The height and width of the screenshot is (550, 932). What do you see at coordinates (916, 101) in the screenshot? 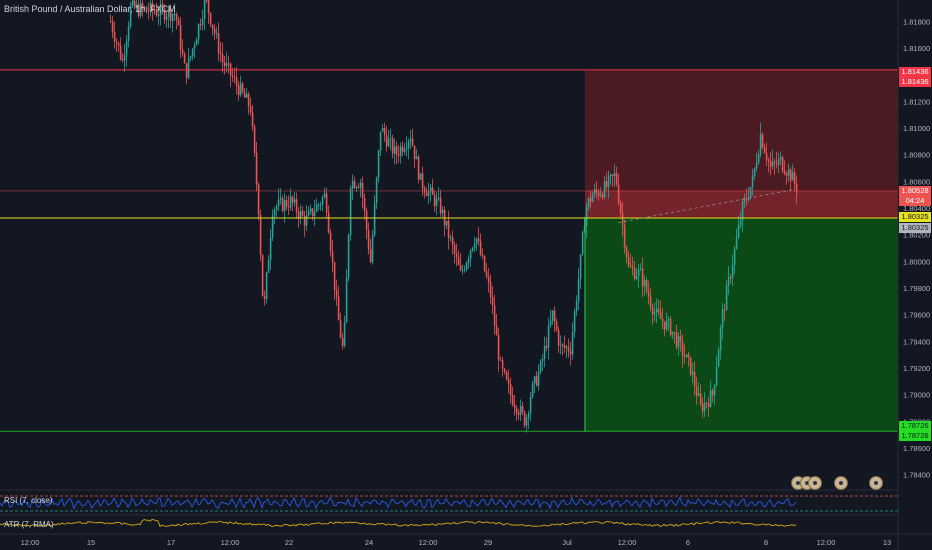
I see `price-tick: 1.81200` at bounding box center [916, 101].